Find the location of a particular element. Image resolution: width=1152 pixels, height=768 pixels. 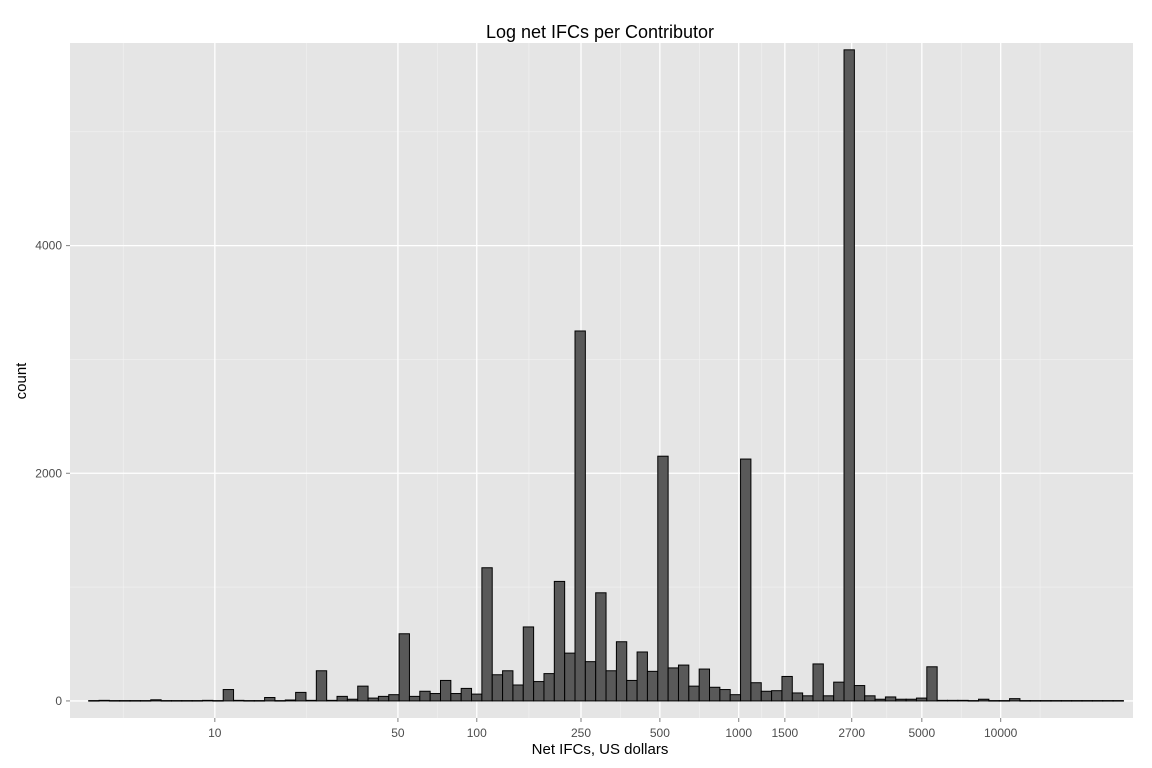

x-tick-label: 1500 is located at coordinates (784, 733).